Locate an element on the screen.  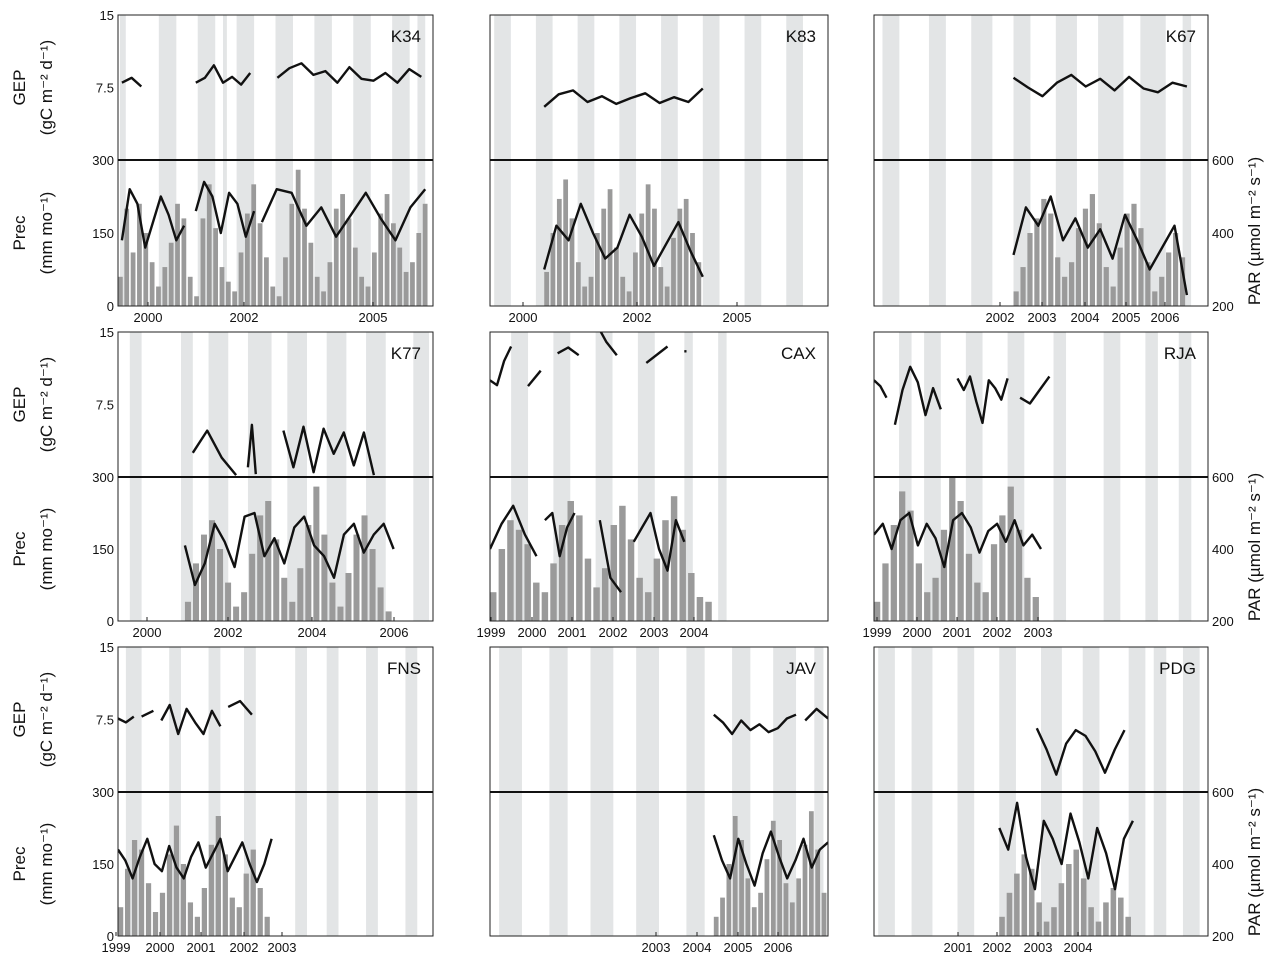
xtick-label: 2000 is located at coordinates (160, 947).